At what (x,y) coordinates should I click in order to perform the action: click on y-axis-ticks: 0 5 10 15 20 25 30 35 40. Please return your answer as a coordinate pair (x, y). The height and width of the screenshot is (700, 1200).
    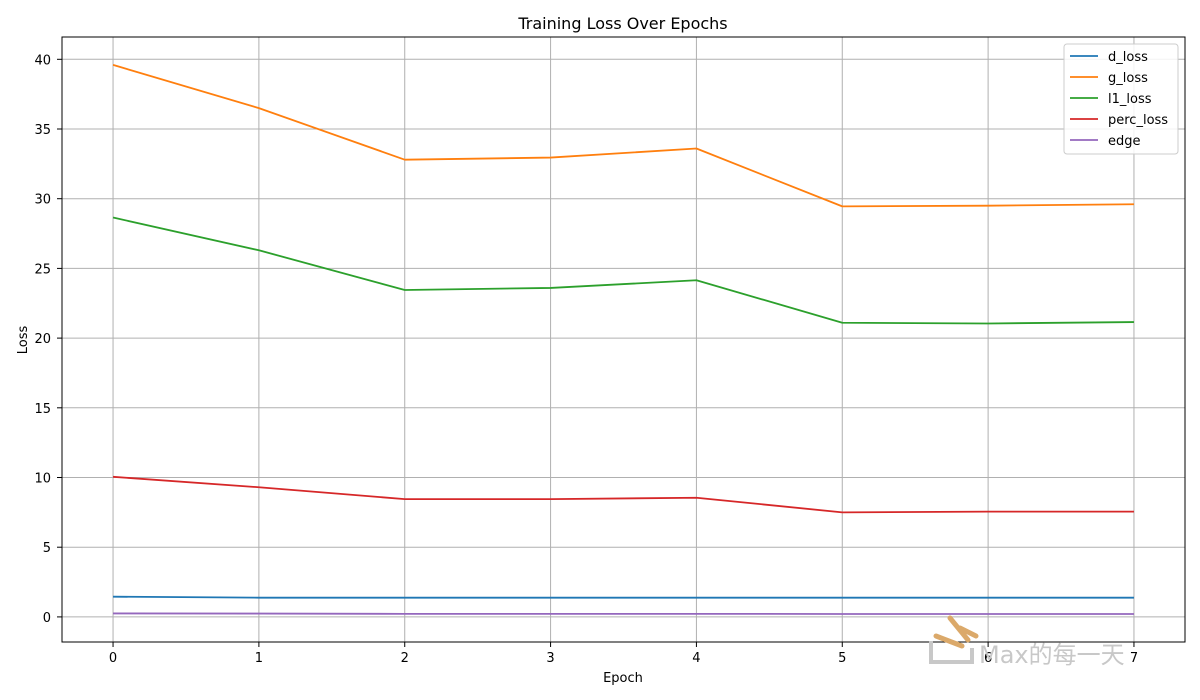
    Looking at the image, I should click on (48, 339).